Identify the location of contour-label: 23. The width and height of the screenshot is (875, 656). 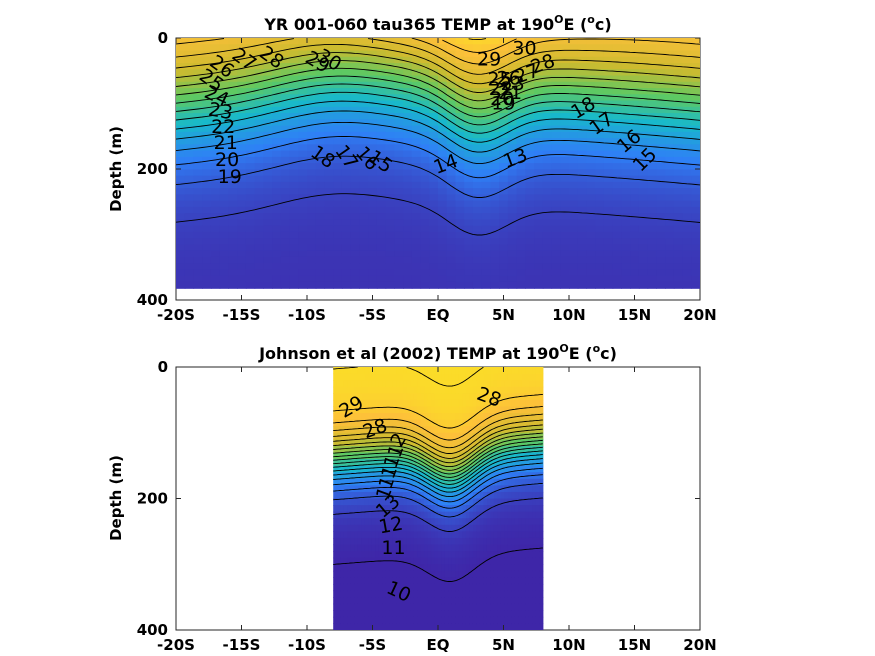
(513, 84).